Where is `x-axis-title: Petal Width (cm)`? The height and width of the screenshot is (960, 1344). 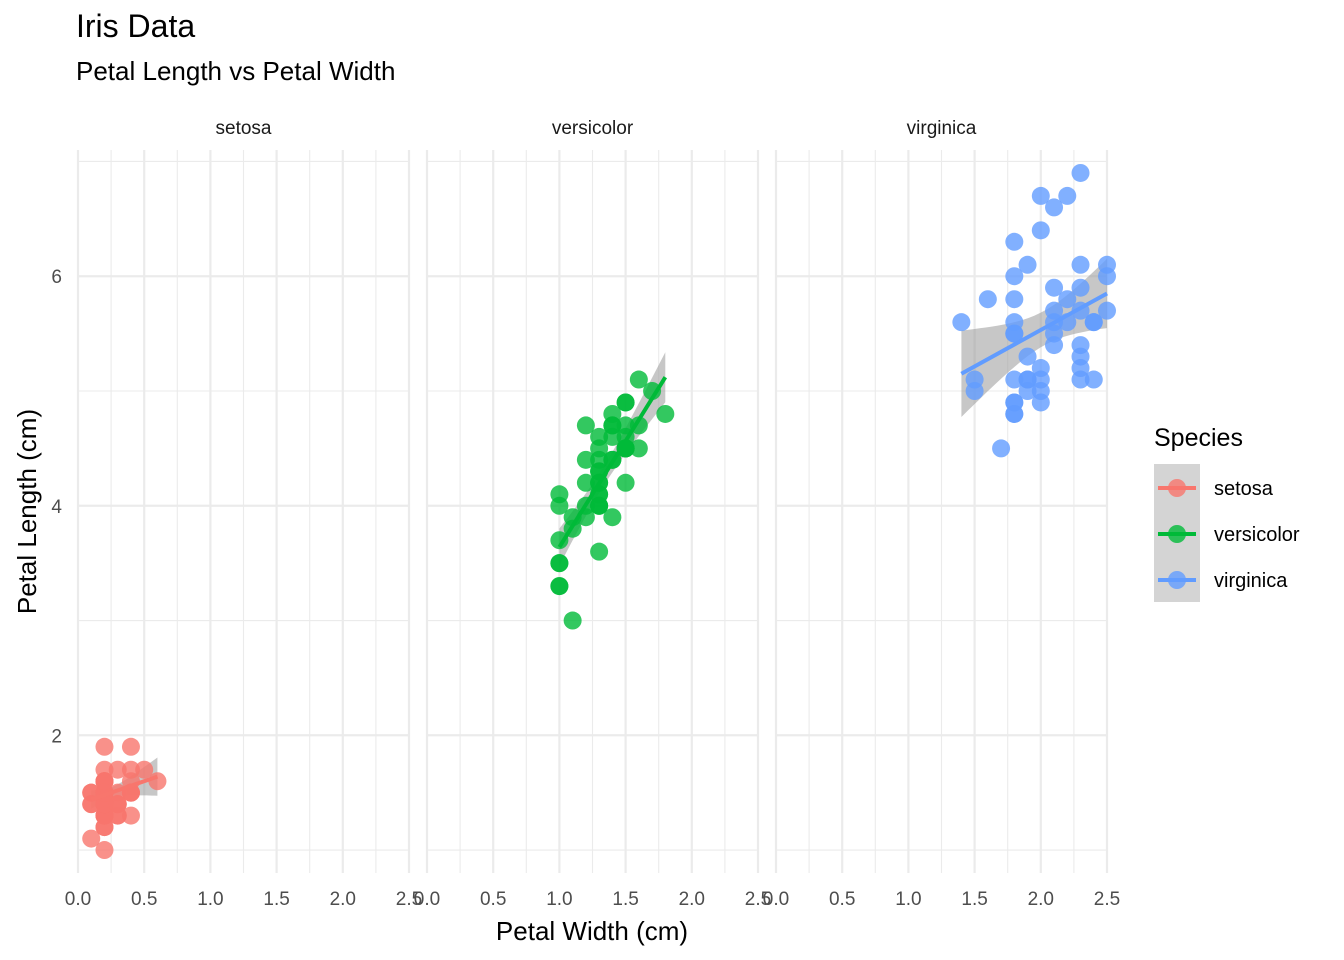 x-axis-title: Petal Width (cm) is located at coordinates (592, 931).